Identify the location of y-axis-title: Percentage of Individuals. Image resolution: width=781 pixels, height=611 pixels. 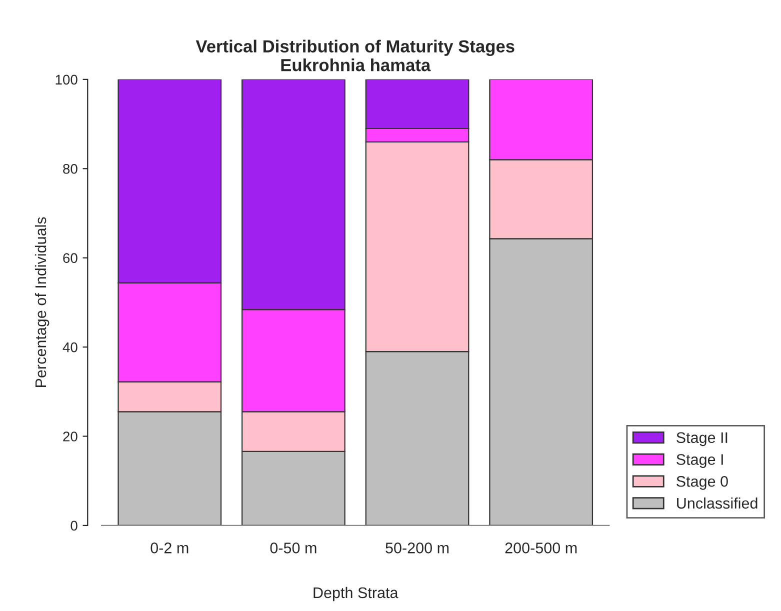
(42, 302).